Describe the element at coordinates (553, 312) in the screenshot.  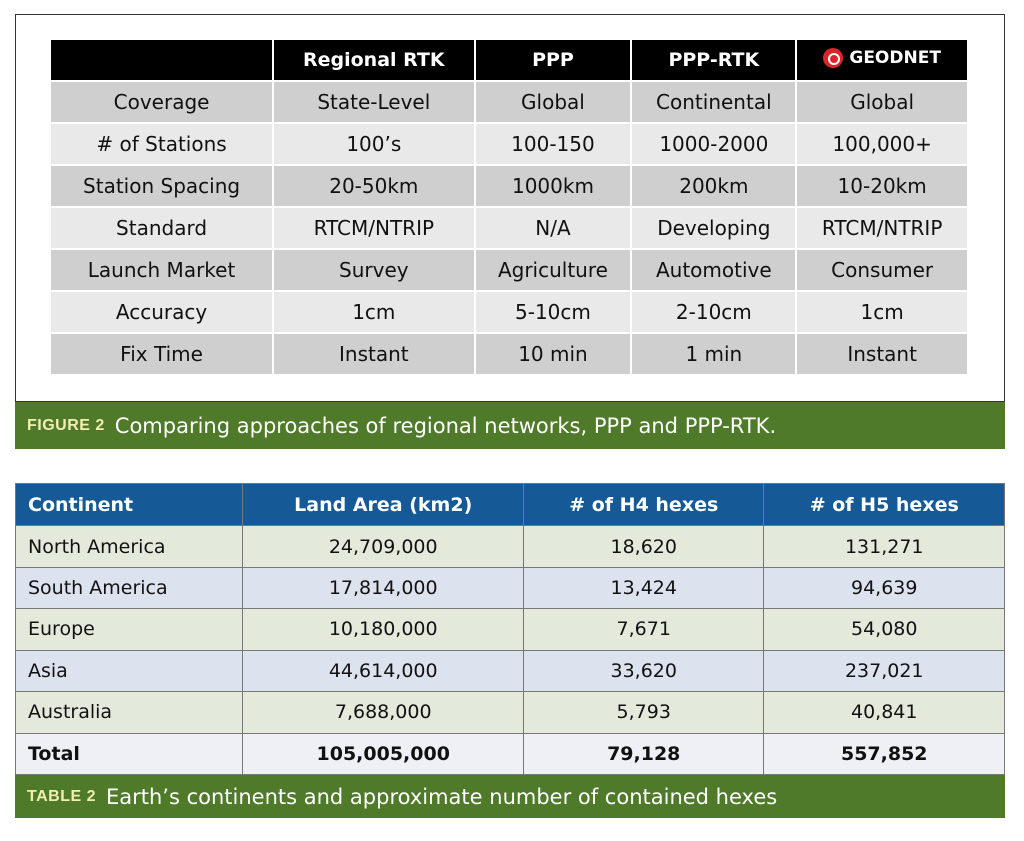
I see `table-cell: 5-10cm` at that location.